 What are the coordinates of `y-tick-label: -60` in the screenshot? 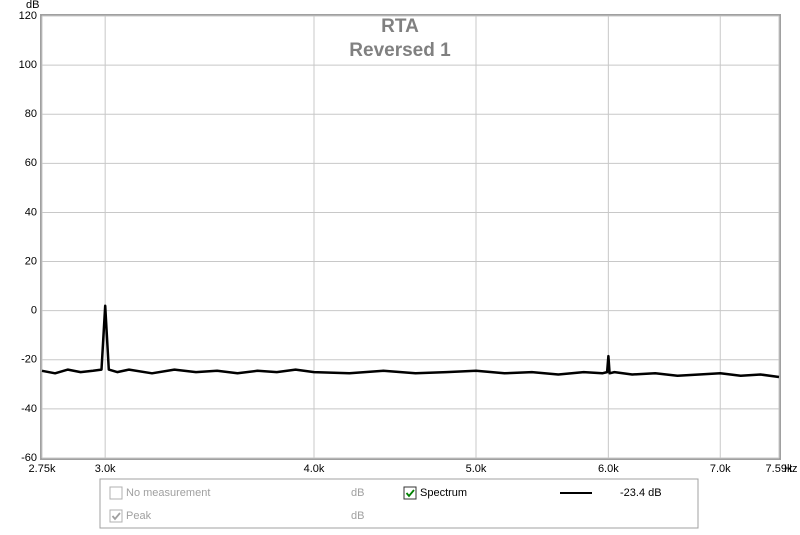 It's located at (29, 458).